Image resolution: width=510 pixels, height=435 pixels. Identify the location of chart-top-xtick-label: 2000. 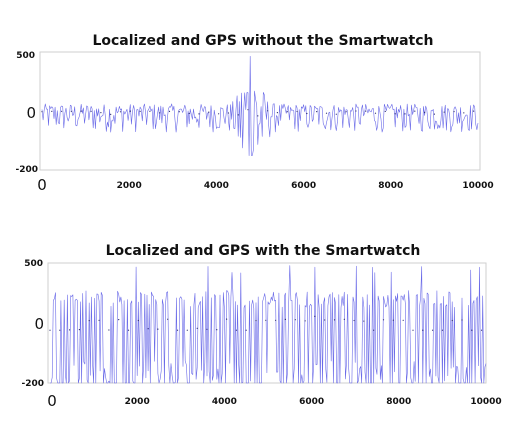
(129, 186).